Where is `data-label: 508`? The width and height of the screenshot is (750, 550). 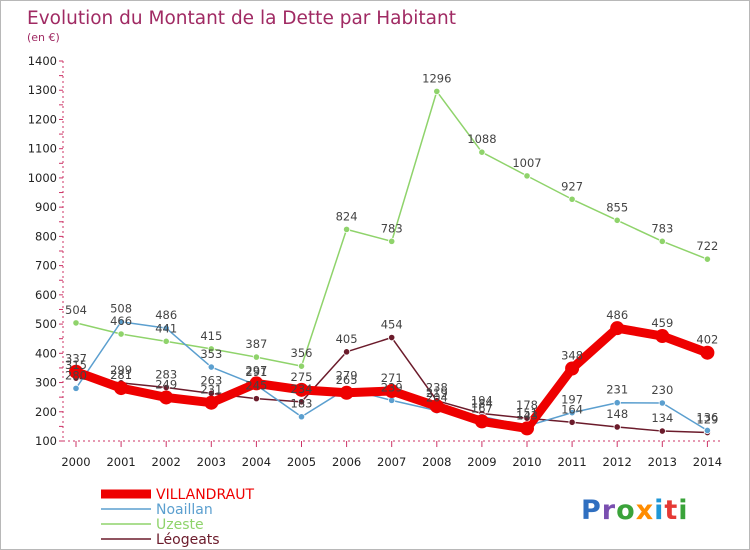
data-label: 508 is located at coordinates (121, 309).